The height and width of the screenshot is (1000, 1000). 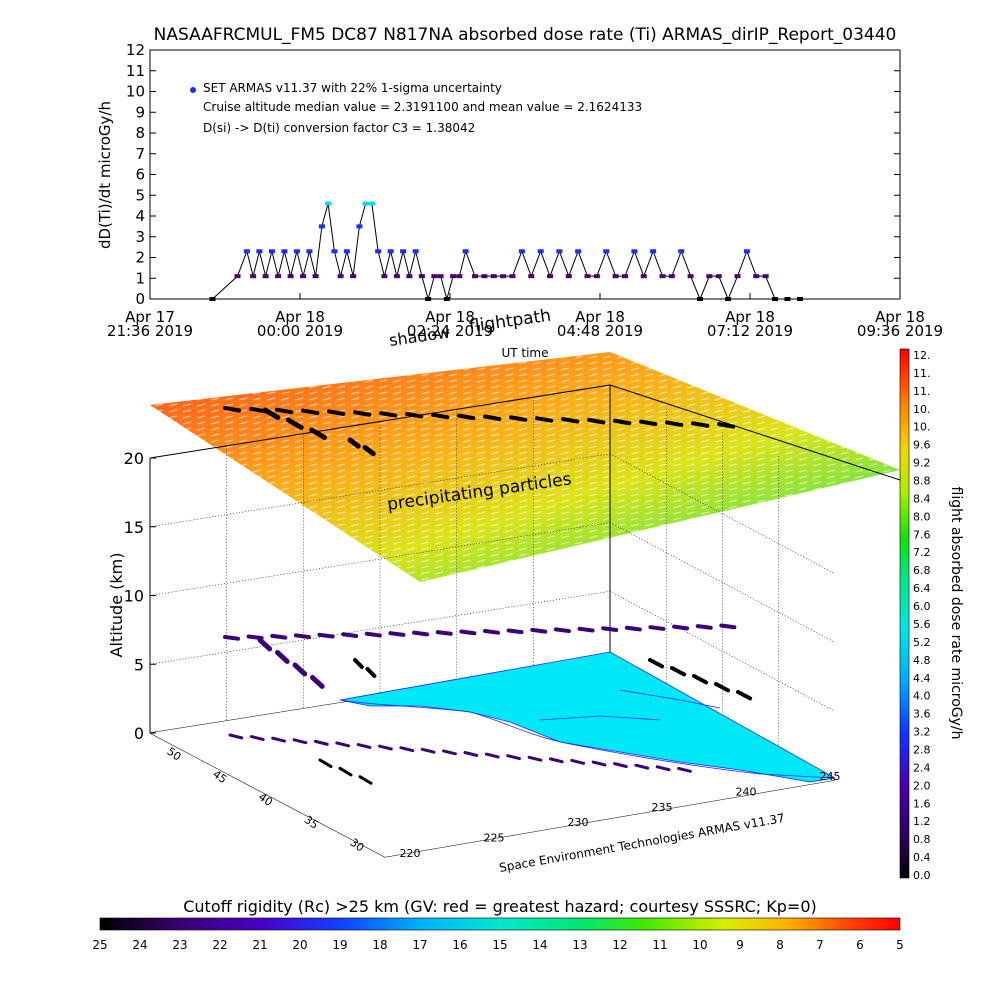 What do you see at coordinates (105, 175) in the screenshot?
I see `y-axis-label: dD(Ti)/dt microGy/h` at bounding box center [105, 175].